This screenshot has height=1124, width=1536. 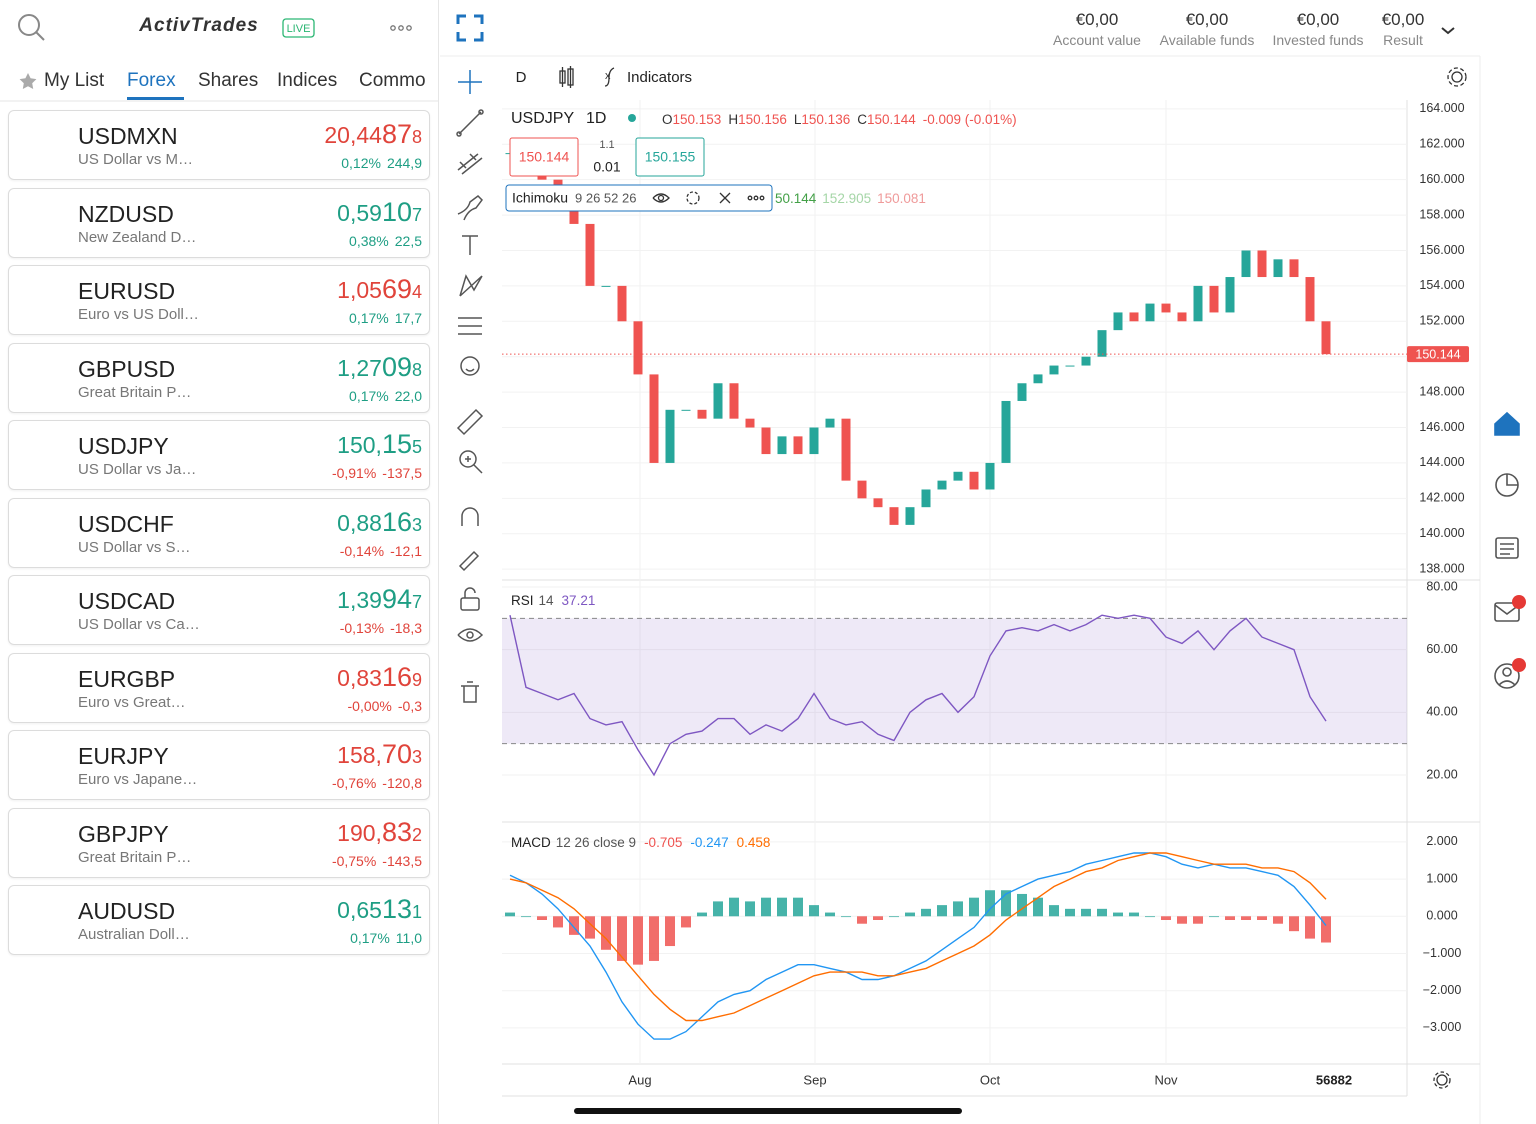 What do you see at coordinates (1097, 29) in the screenshot?
I see `account-item: €0,00 Account value` at bounding box center [1097, 29].